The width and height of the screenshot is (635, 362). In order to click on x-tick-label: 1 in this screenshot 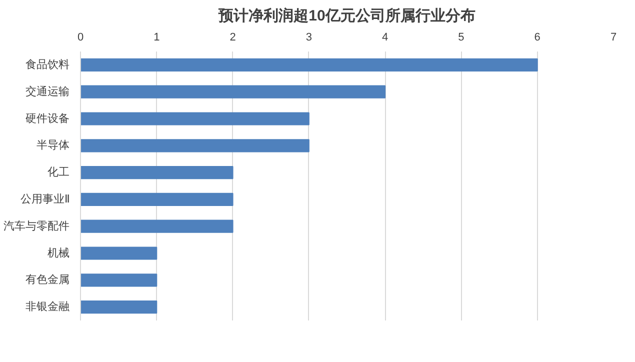, I will do `click(157, 38)`.